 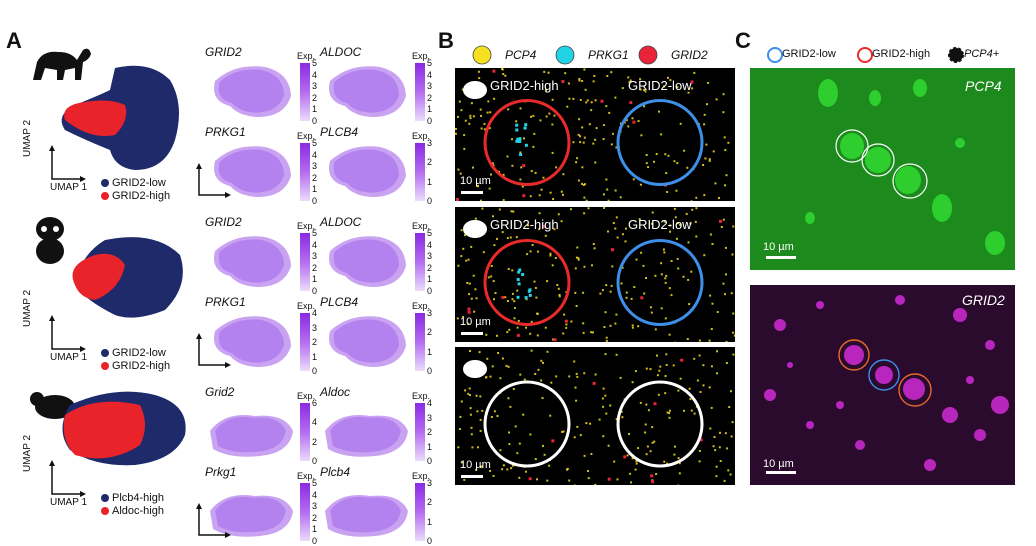 I want to click on c-legend-pcp4: PCP4+, so click(x=981, y=54).